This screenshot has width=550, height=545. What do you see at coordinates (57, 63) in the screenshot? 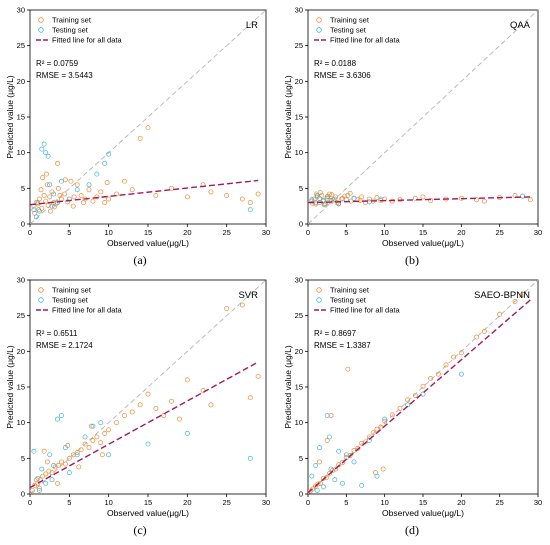
I see `r2-value: R² = 0.0759` at bounding box center [57, 63].